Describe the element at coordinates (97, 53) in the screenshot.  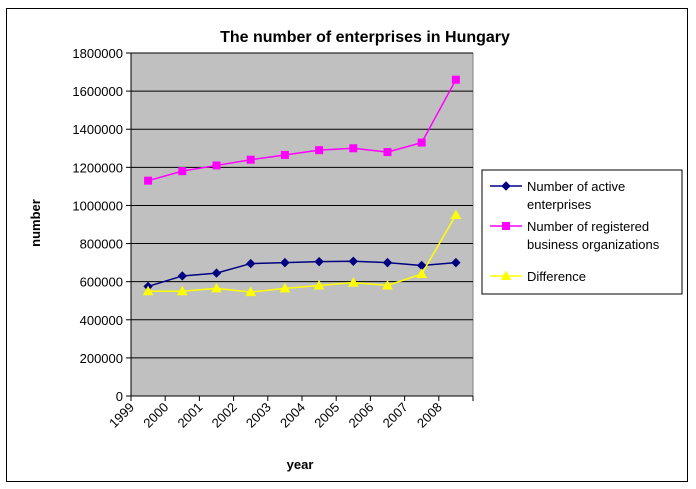
I see `y-tick-label: 1800000` at that location.